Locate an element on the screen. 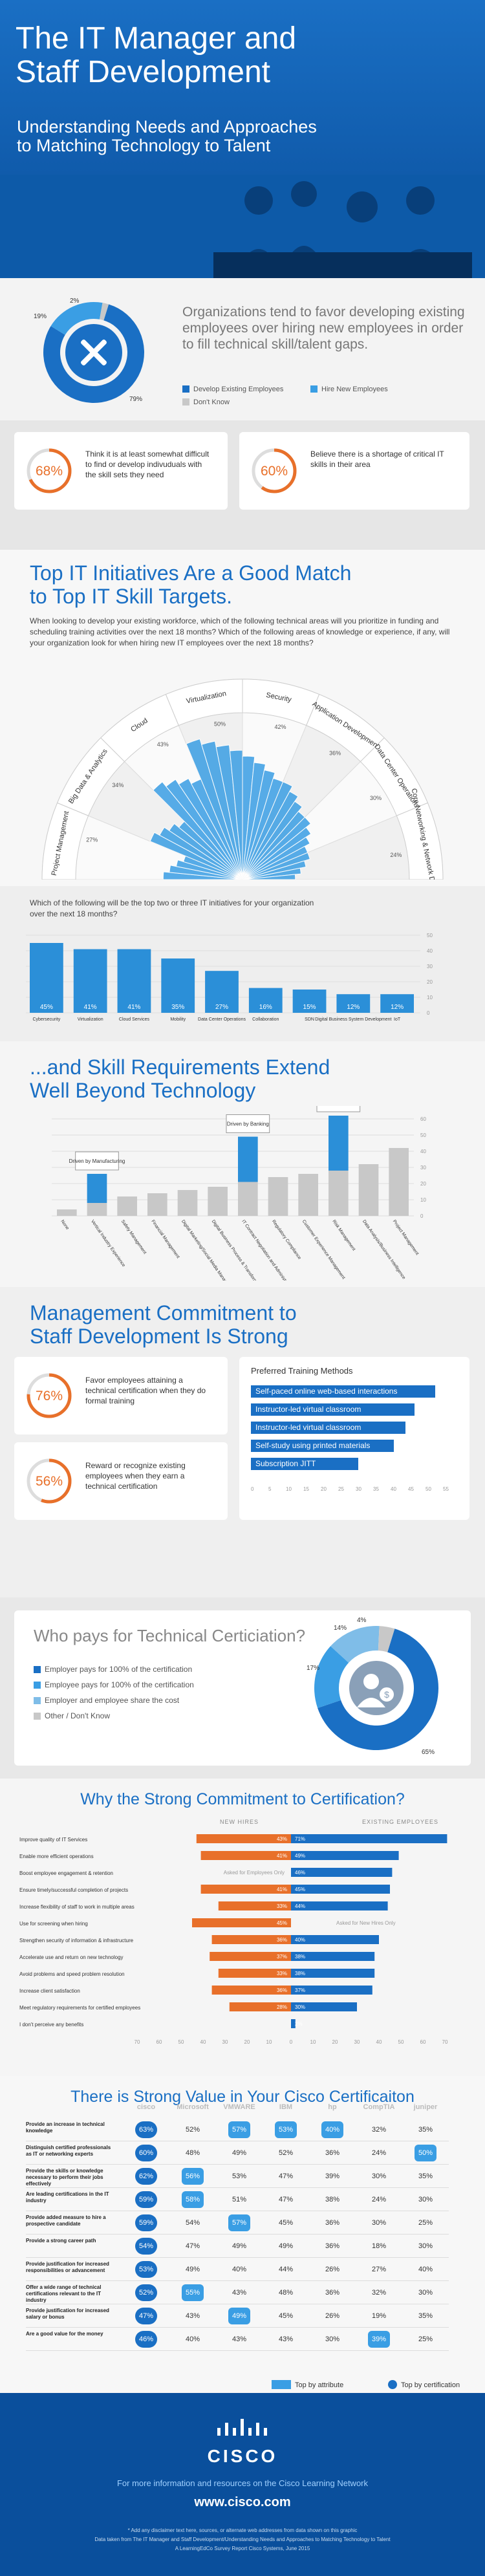  value-cell: 53% is located at coordinates (286, 2129).